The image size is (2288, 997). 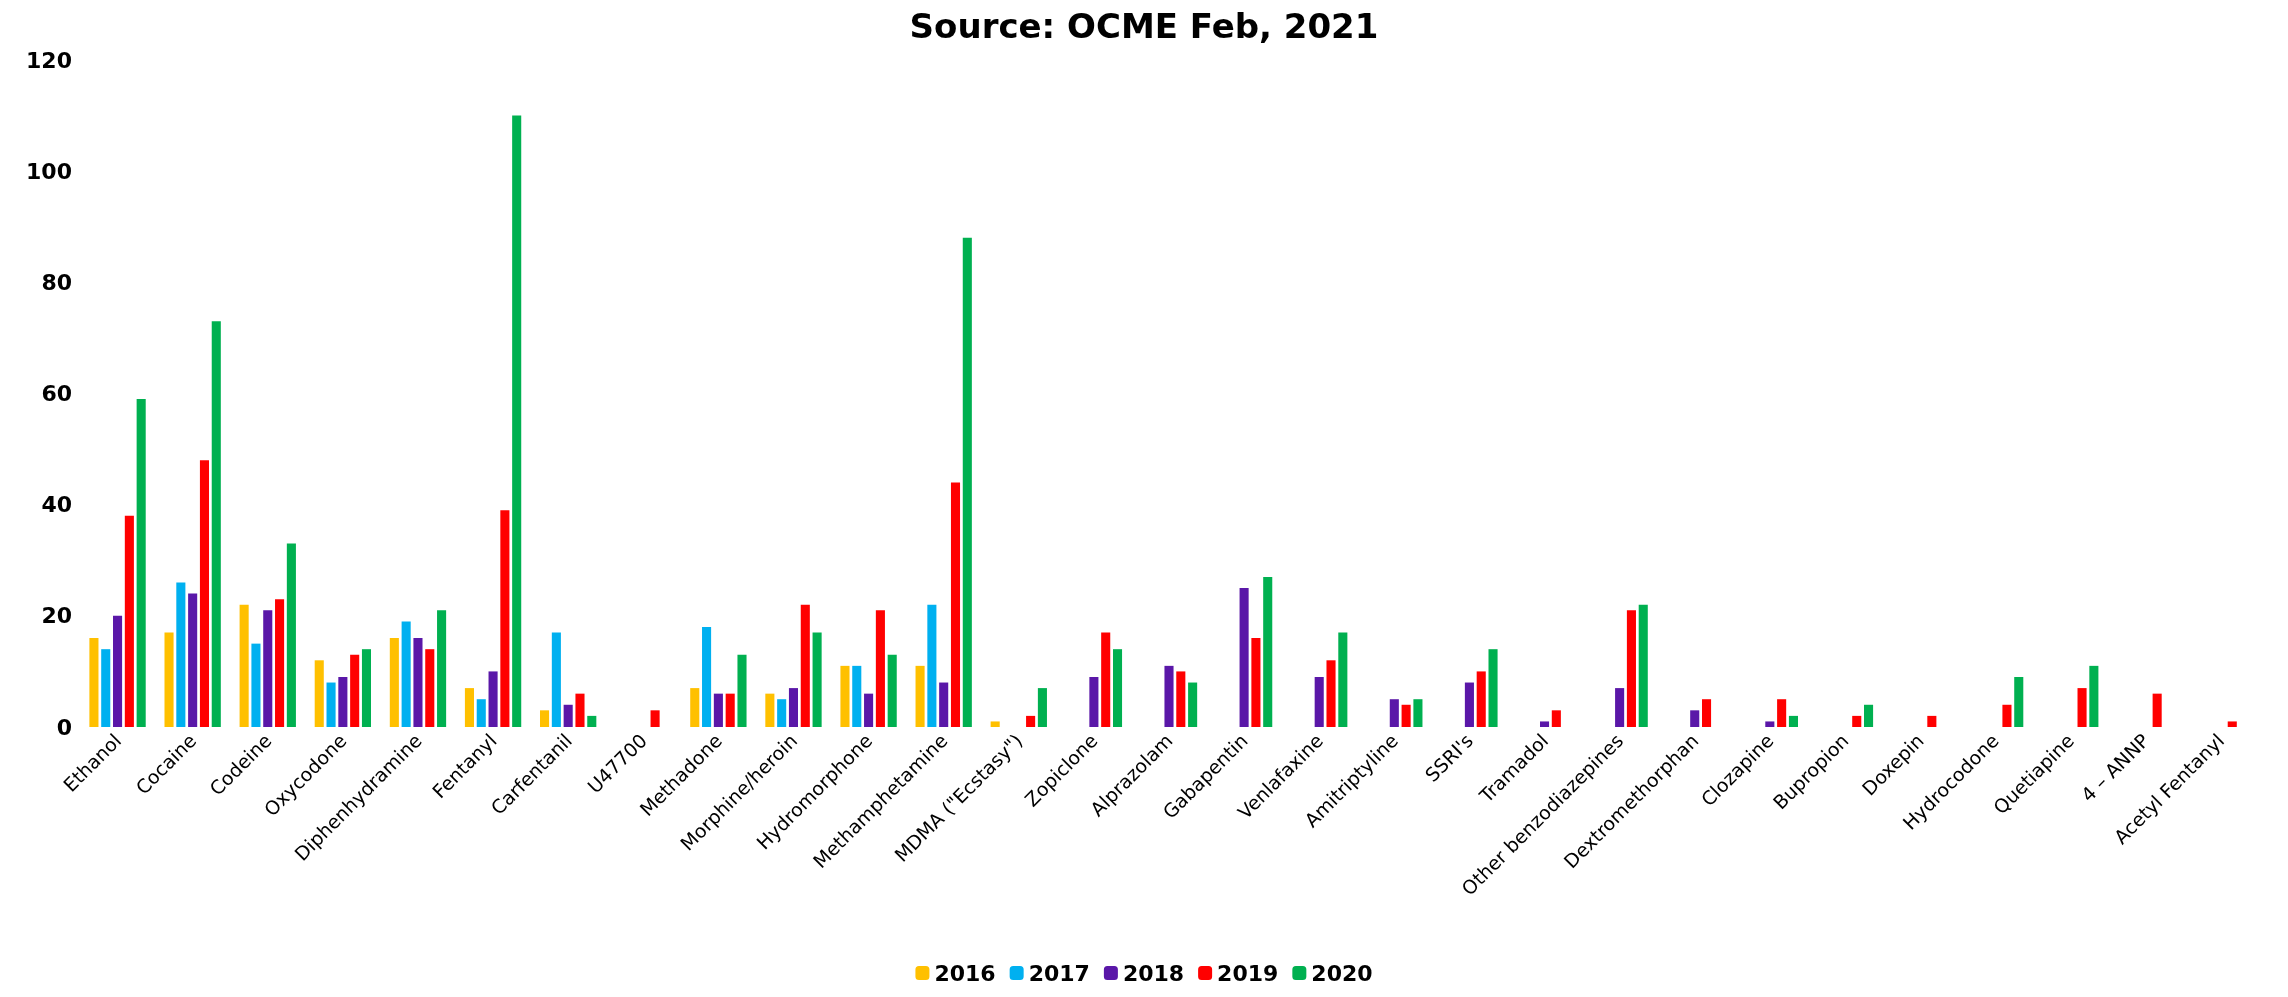 What do you see at coordinates (56, 282) in the screenshot?
I see `y-tick-label: 80` at bounding box center [56, 282].